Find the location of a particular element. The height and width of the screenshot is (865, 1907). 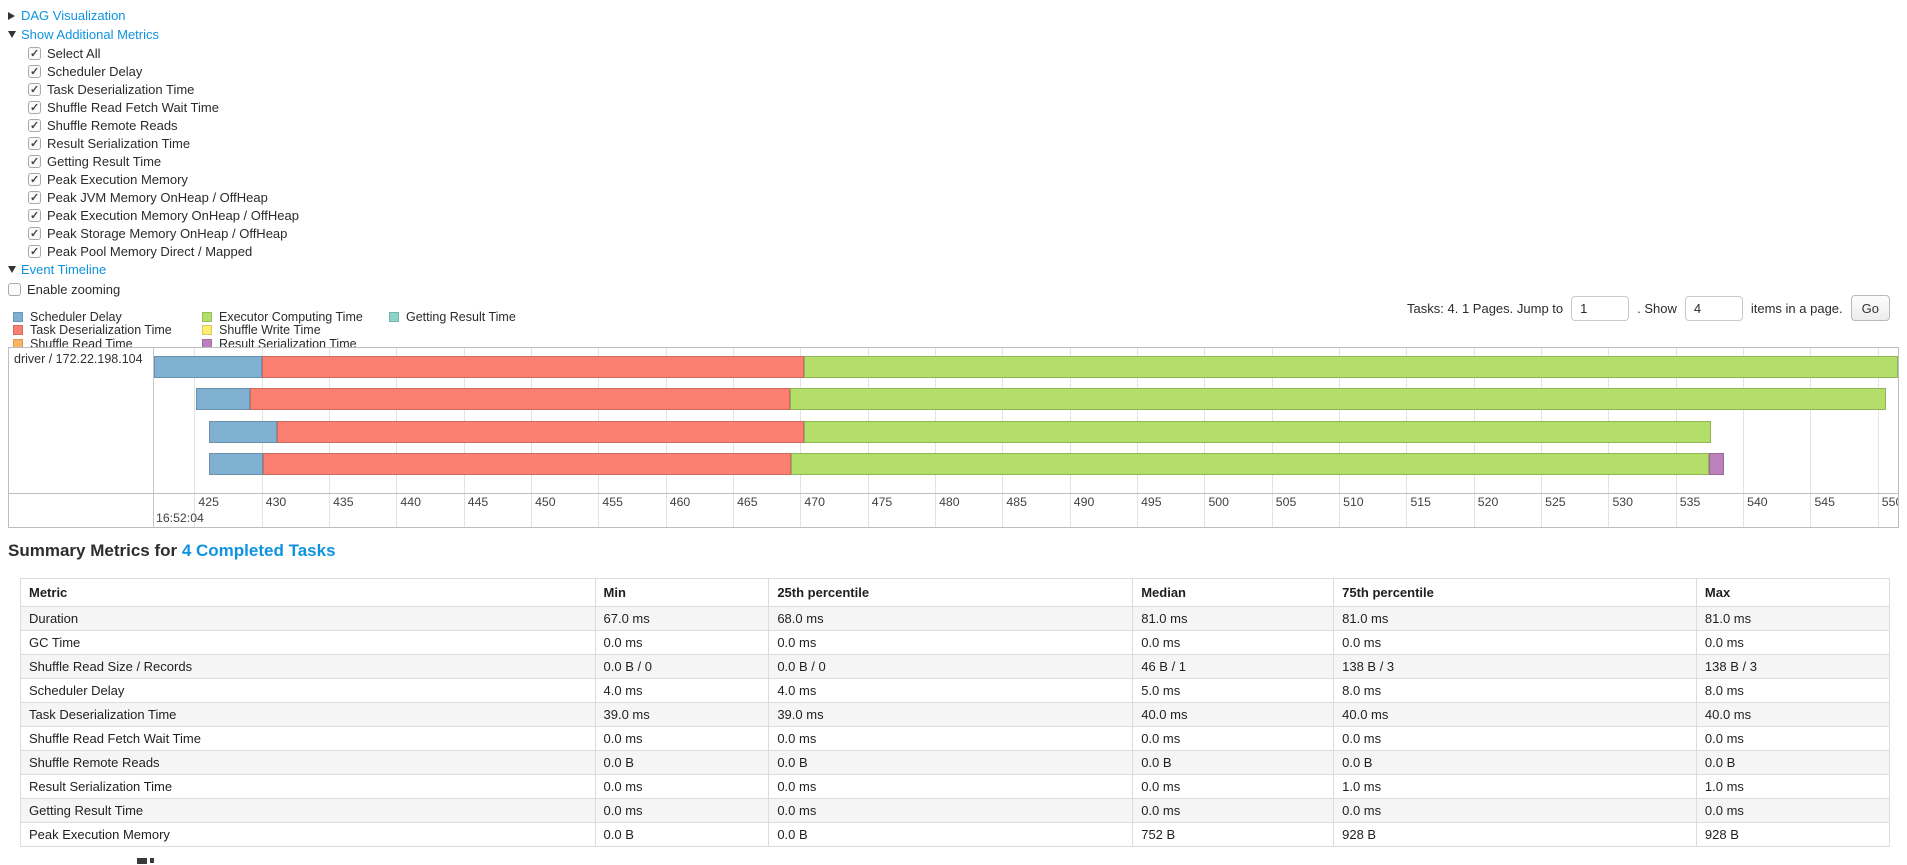

table-cell: Scheduler Delay is located at coordinates (308, 690).